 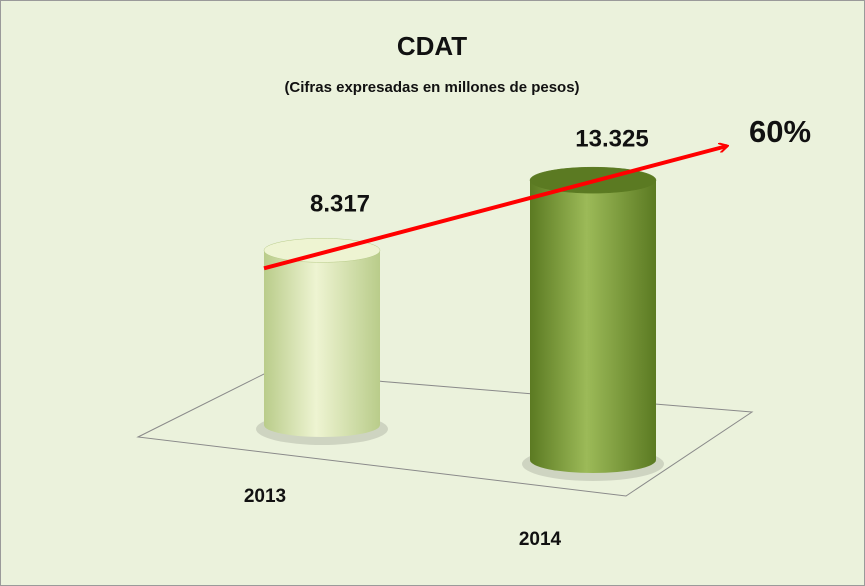 I want to click on x-tick-label: 2014, so click(x=540, y=539).